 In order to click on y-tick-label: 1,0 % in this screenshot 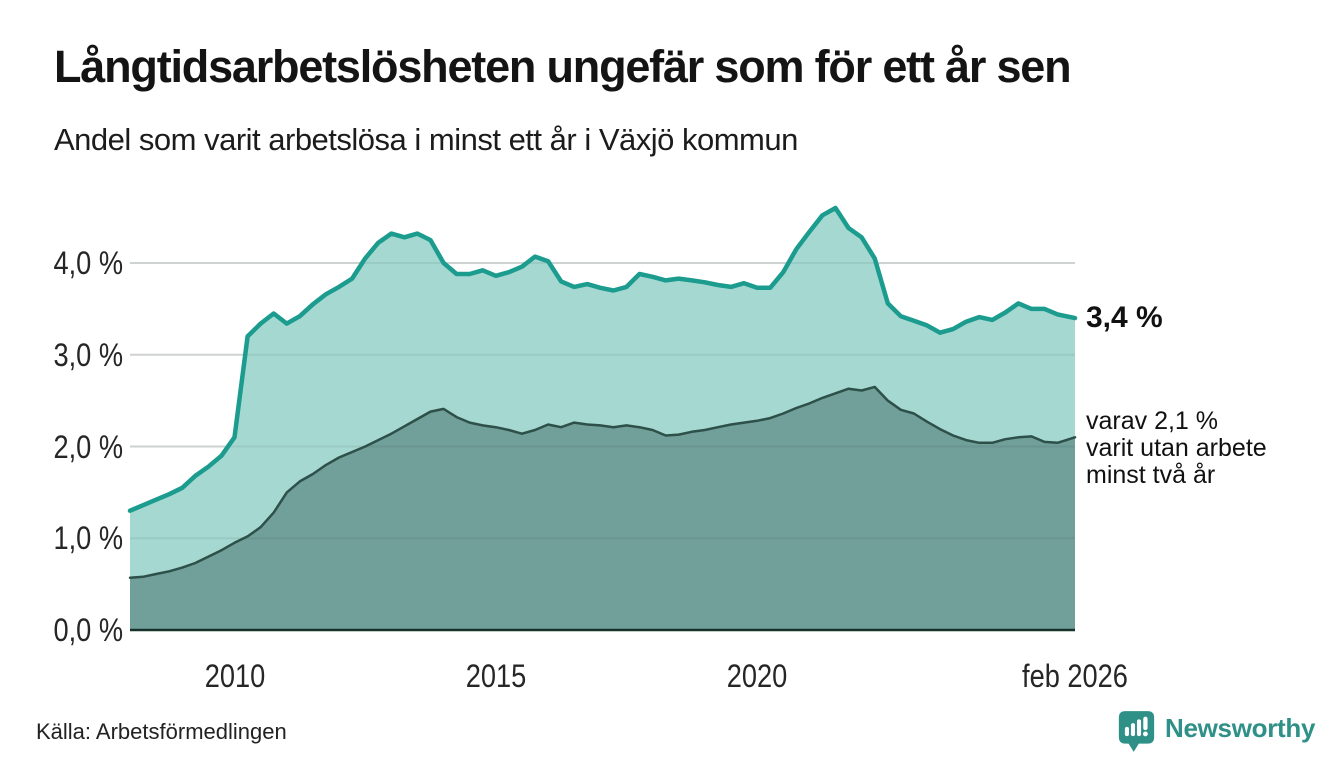, I will do `click(88, 538)`.